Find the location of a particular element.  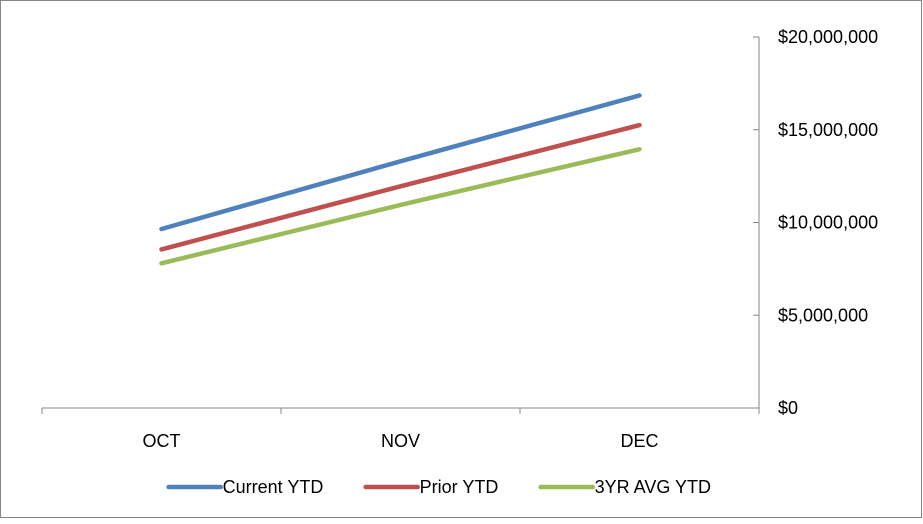

legend-item: Prior YTD is located at coordinates (431, 487).